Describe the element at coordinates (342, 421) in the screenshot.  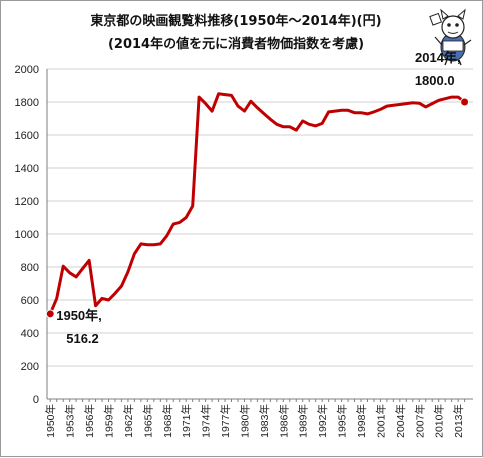
I see `x-tick-label: 1995年` at that location.